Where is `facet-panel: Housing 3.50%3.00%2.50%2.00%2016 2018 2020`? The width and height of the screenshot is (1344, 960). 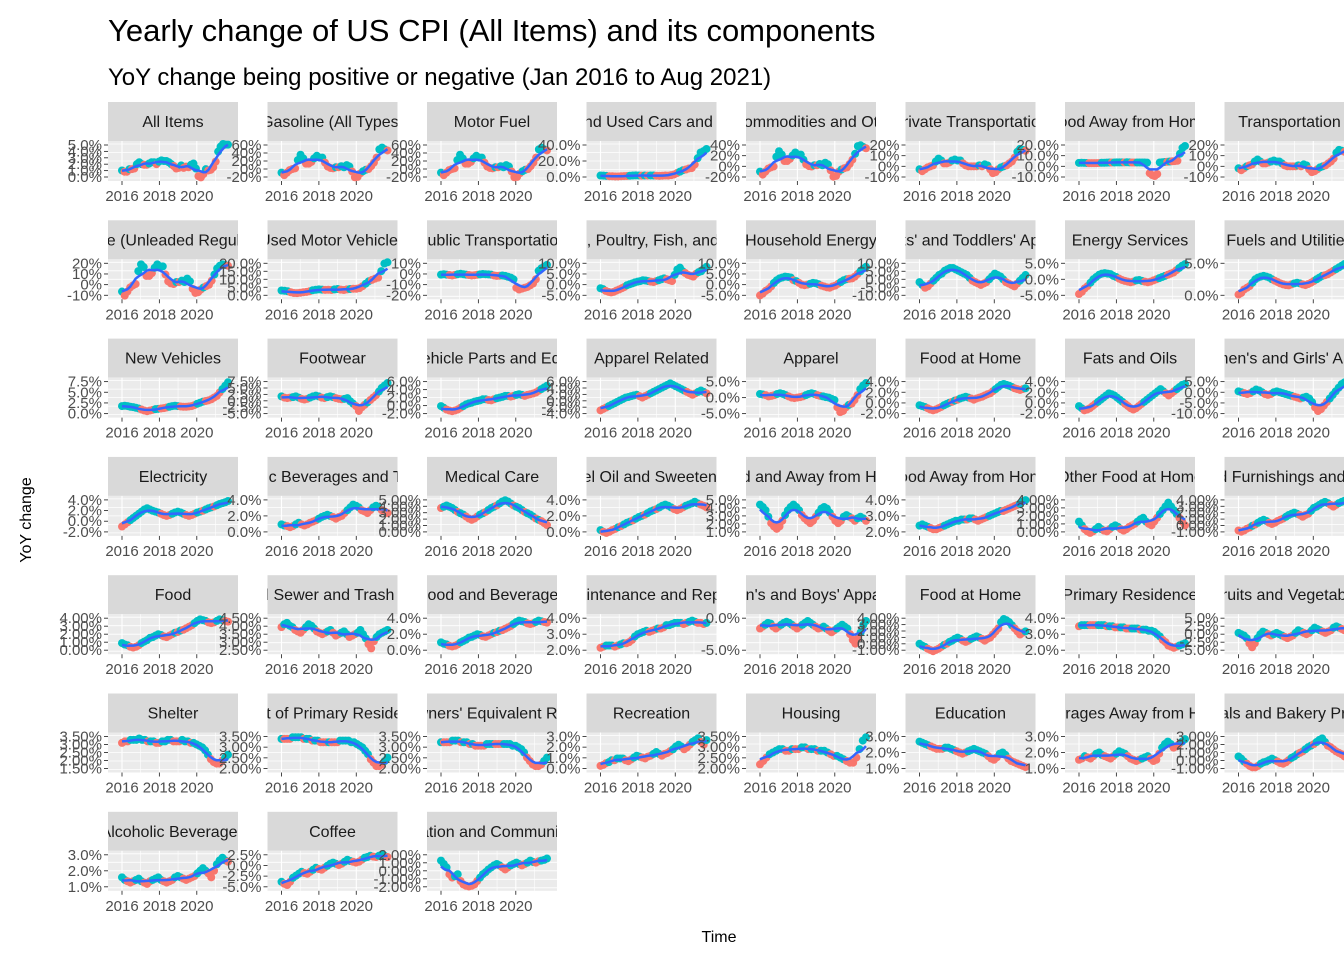 facet-panel: Housing 3.50%3.00%2.50%2.00%2016 2018 2020 is located at coordinates (786, 745).